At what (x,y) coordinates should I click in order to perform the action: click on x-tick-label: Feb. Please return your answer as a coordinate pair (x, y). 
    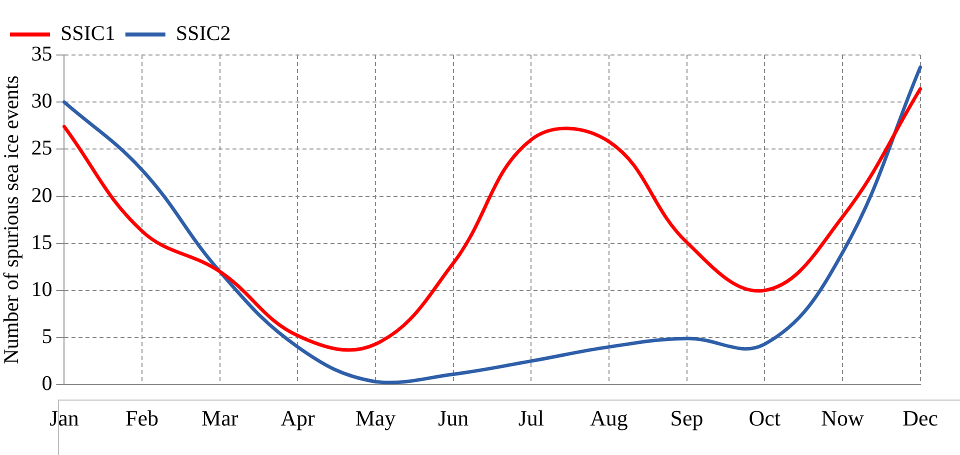
    Looking at the image, I should click on (142, 418).